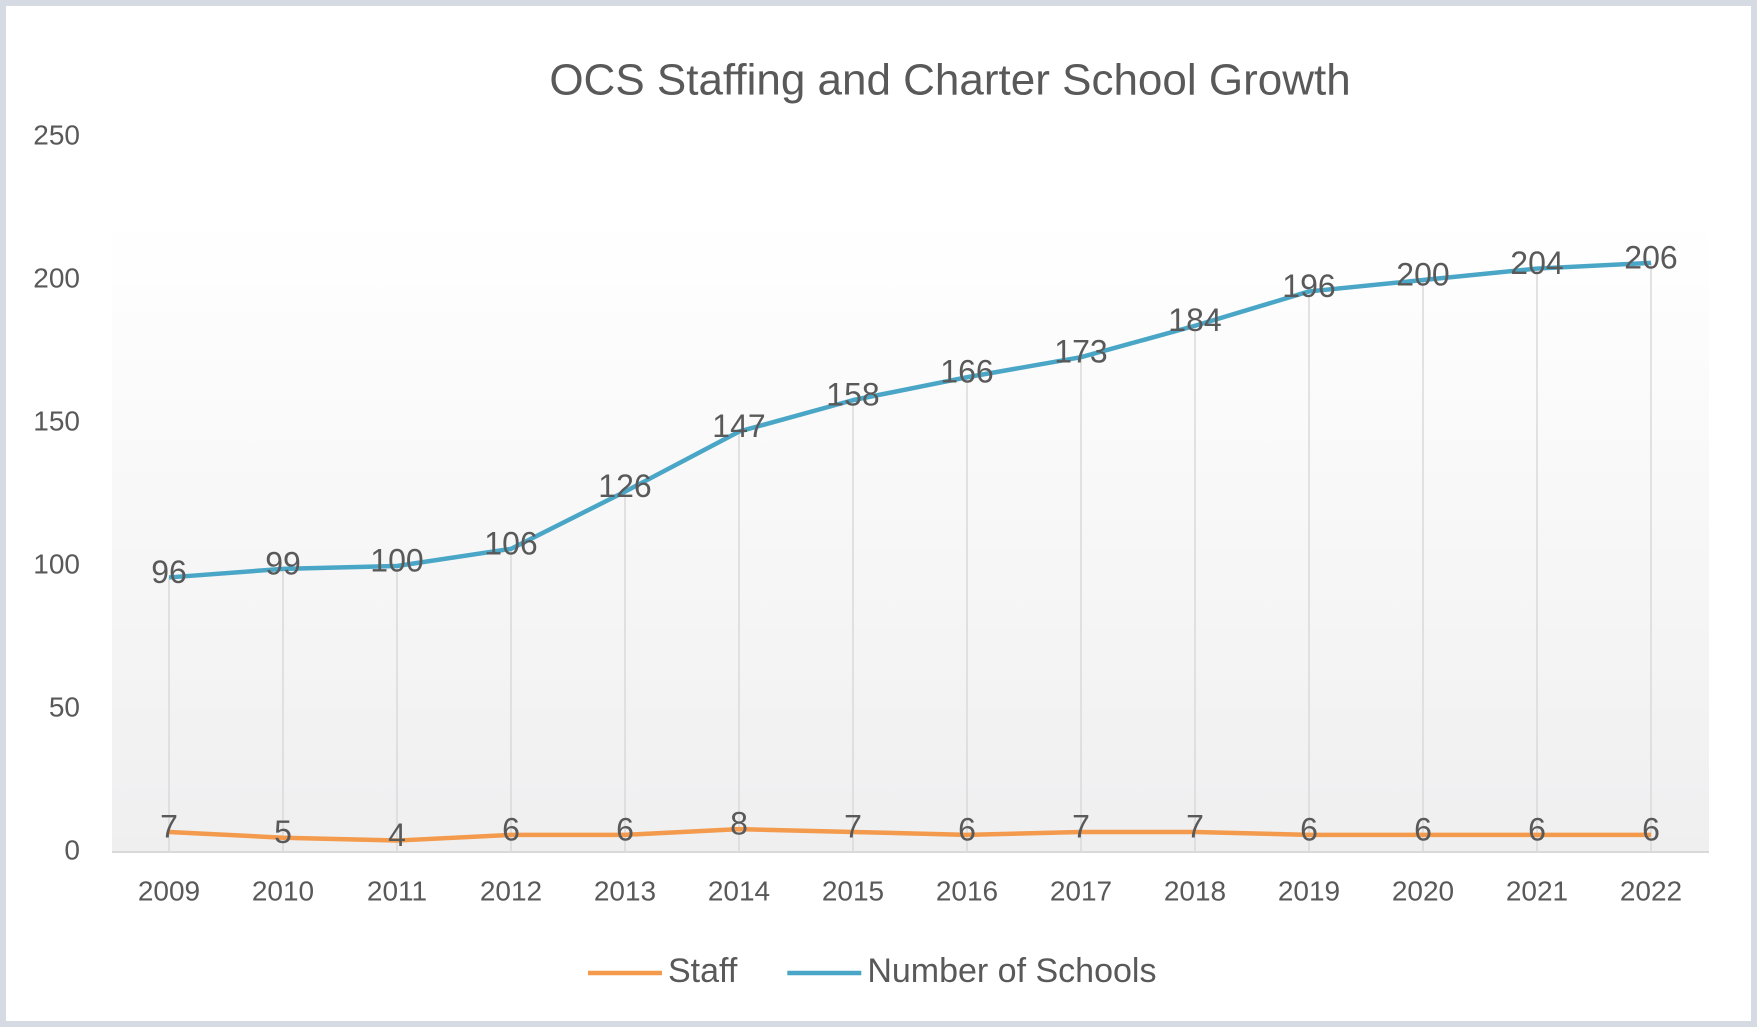 Image resolution: width=1757 pixels, height=1027 pixels. What do you see at coordinates (1423, 890) in the screenshot?
I see `x-tick-label: 2020` at bounding box center [1423, 890].